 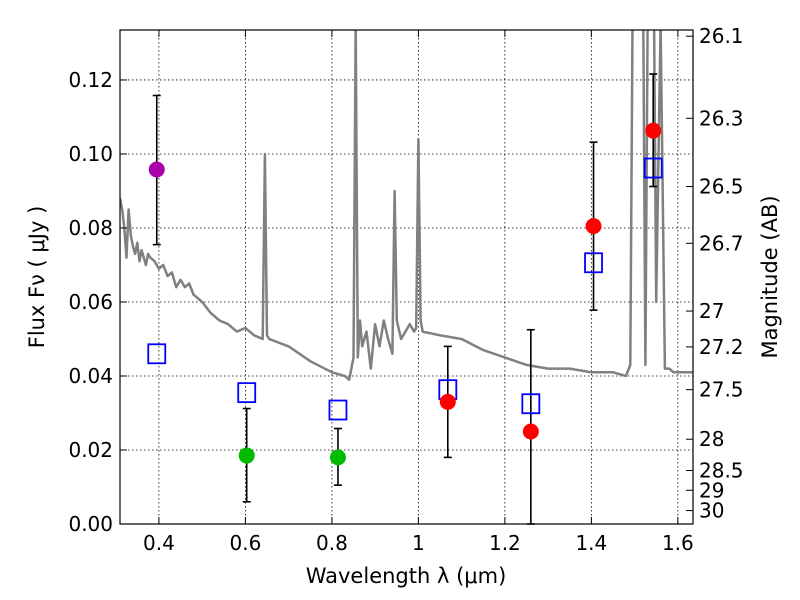 I want to click on y2-tick-label: 27.2, so click(x=721, y=347).